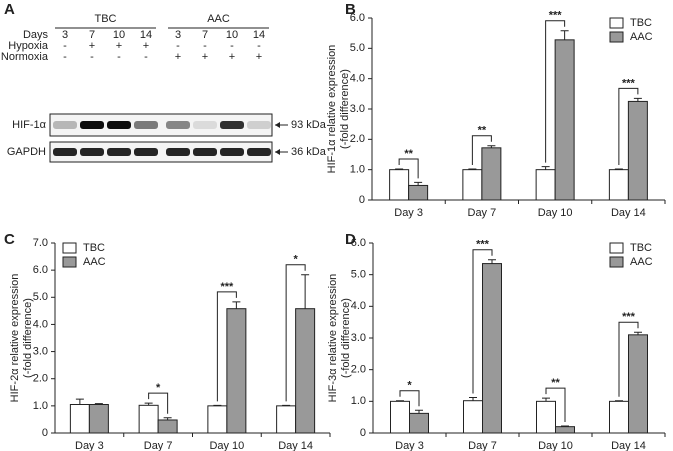  Describe the element at coordinates (277, 125) in the screenshot. I see `arrow-head` at that location.